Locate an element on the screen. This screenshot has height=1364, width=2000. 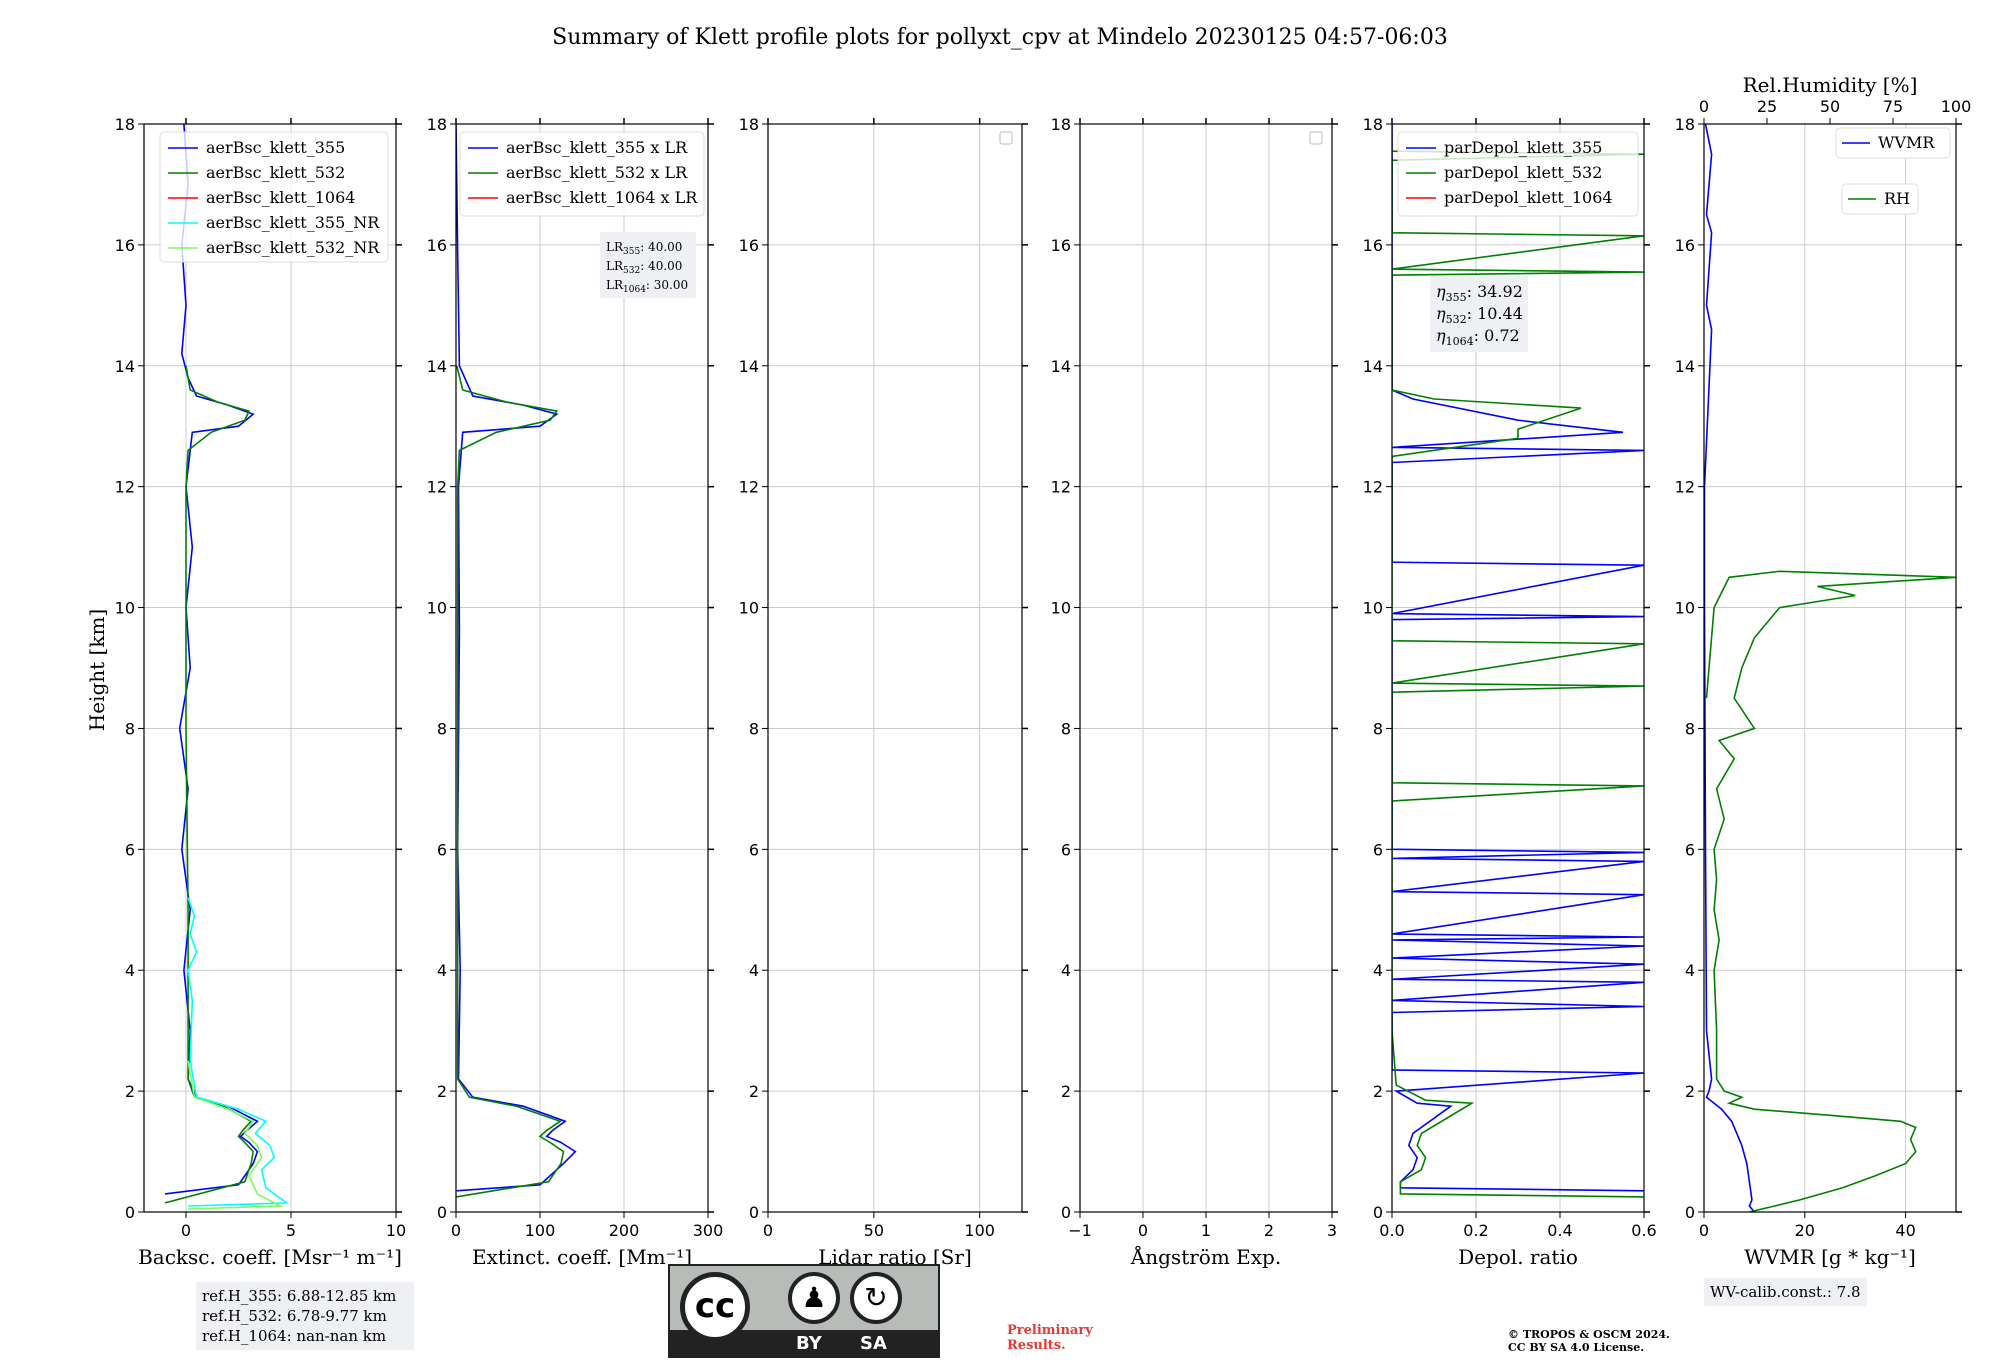
x-tick-label: 200 is located at coordinates (624, 1230).